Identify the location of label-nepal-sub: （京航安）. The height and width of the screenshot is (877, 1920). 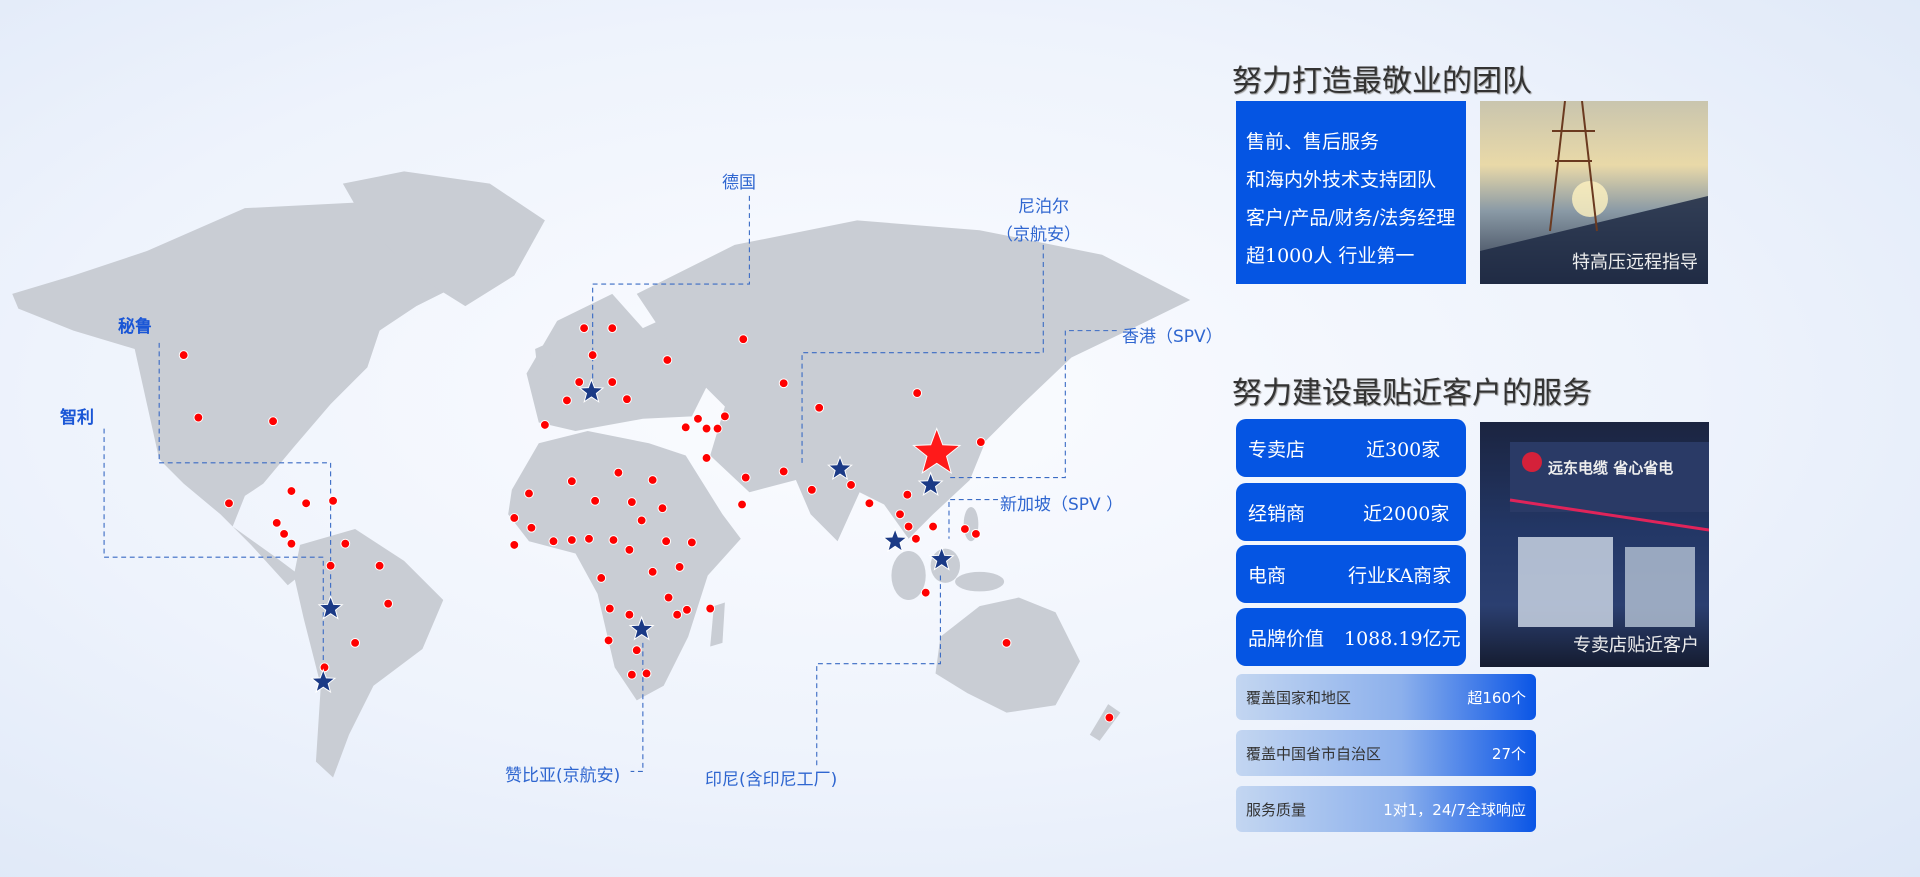
(1038, 235).